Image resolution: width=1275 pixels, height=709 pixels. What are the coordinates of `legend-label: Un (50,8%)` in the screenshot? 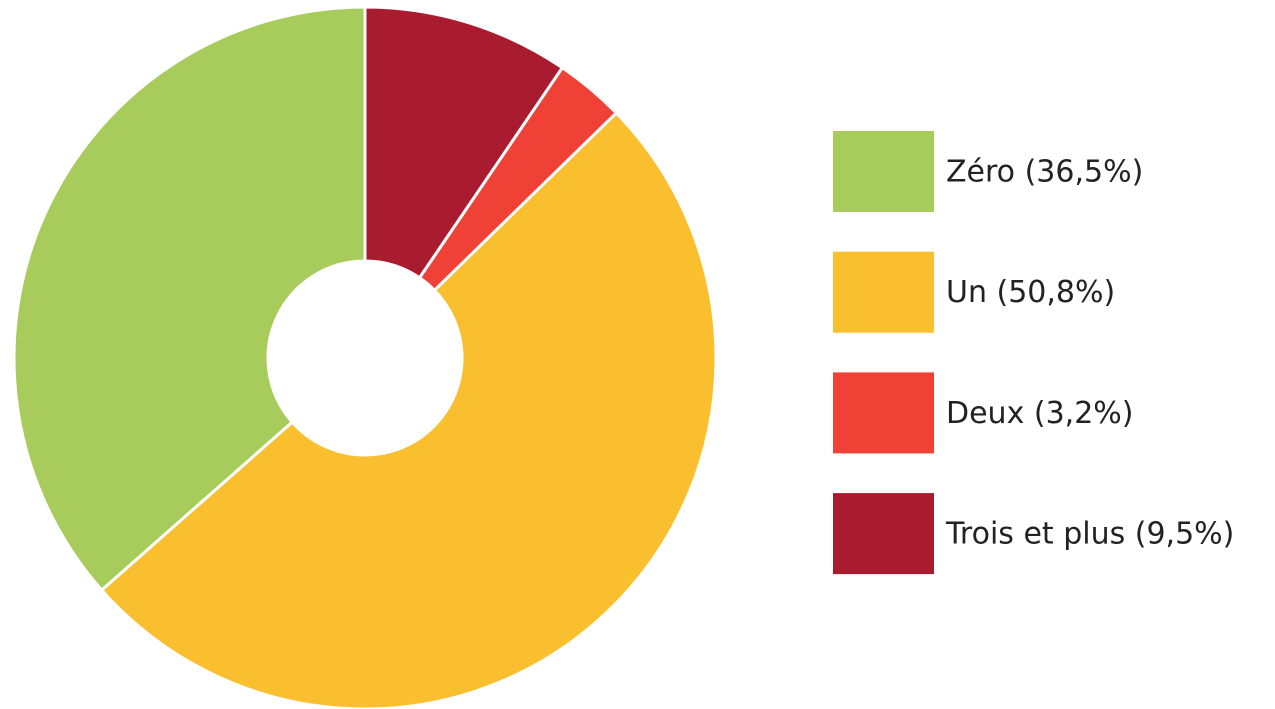 It's located at (1030, 292).